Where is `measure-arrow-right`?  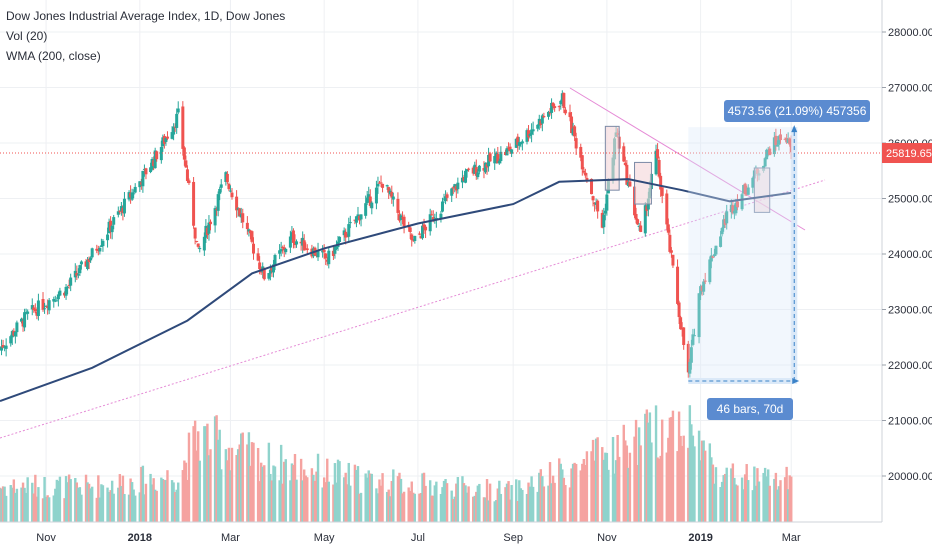
measure-arrow-right is located at coordinates (796, 380).